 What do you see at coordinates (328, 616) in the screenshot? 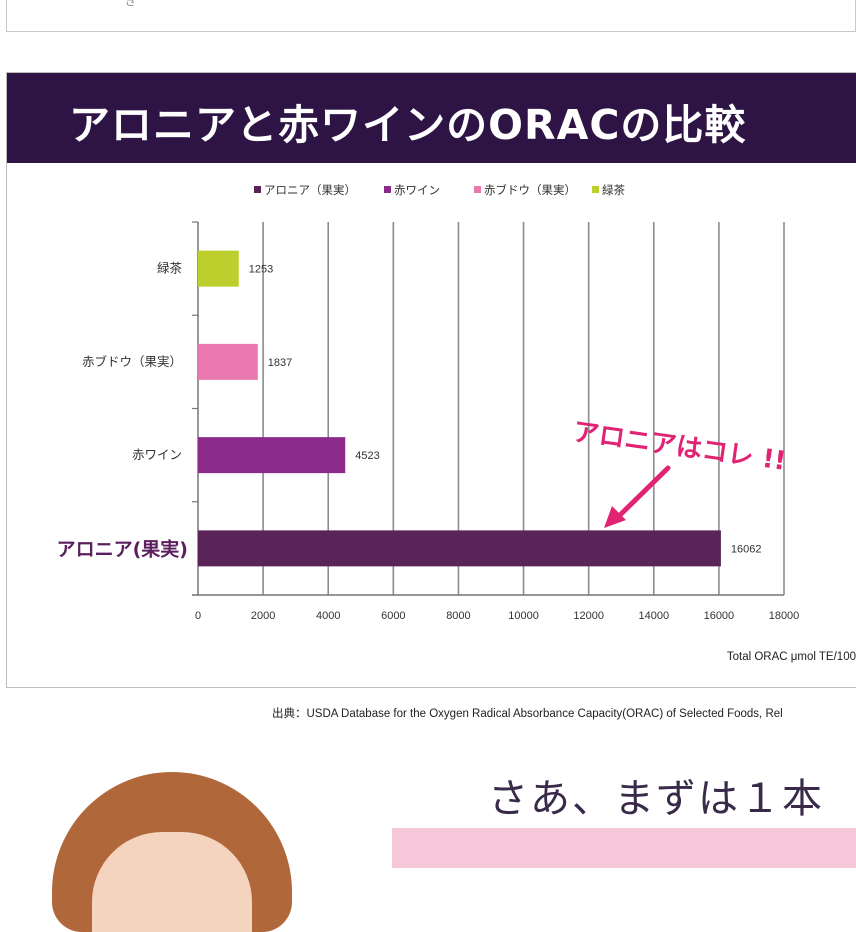
I see `x-tick-label: 4000` at bounding box center [328, 616].